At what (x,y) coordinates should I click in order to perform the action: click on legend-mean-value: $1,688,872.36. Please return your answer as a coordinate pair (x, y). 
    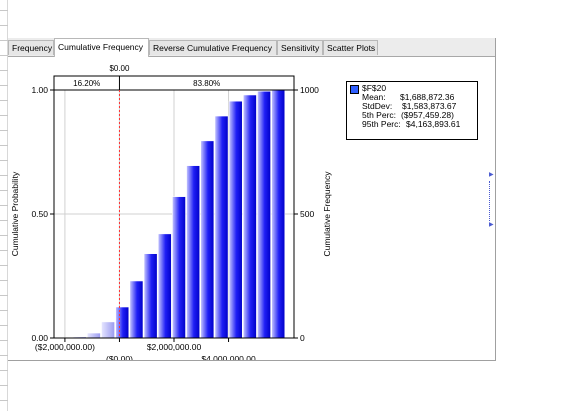
    Looking at the image, I should click on (427, 97).